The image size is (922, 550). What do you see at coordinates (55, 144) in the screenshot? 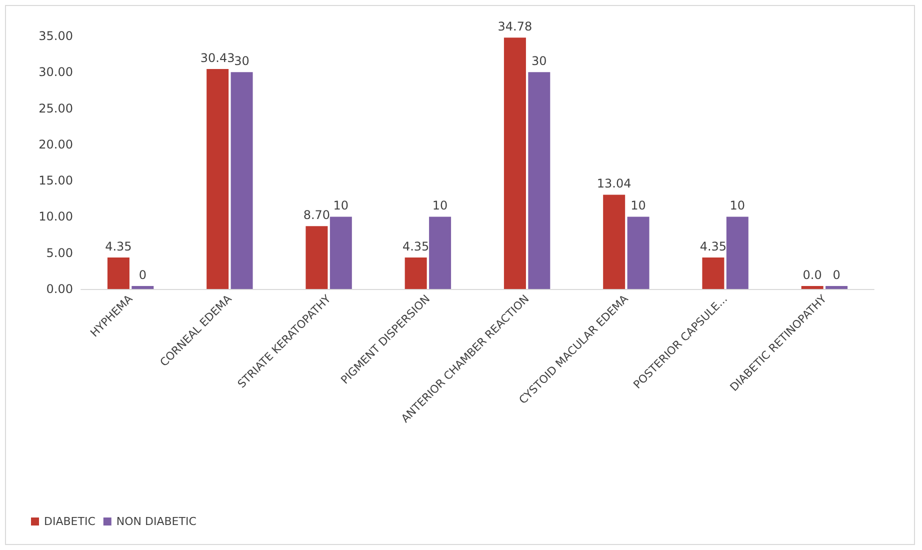
I see `y-tick-label: 20.00` at bounding box center [55, 144].